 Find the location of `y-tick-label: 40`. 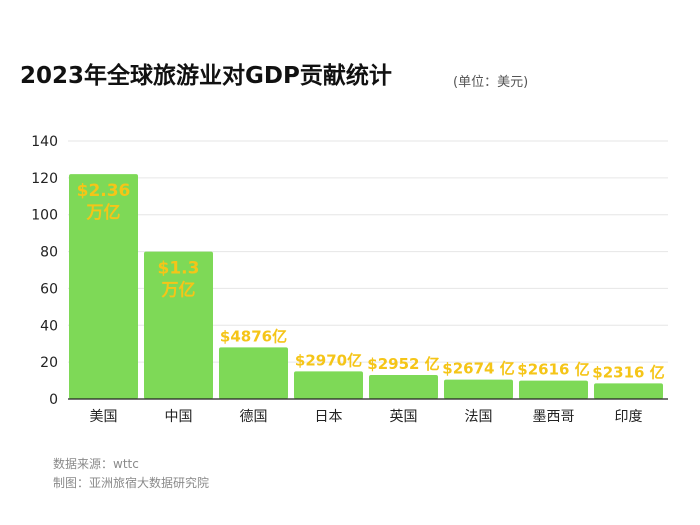

y-tick-label: 40 is located at coordinates (49, 326).